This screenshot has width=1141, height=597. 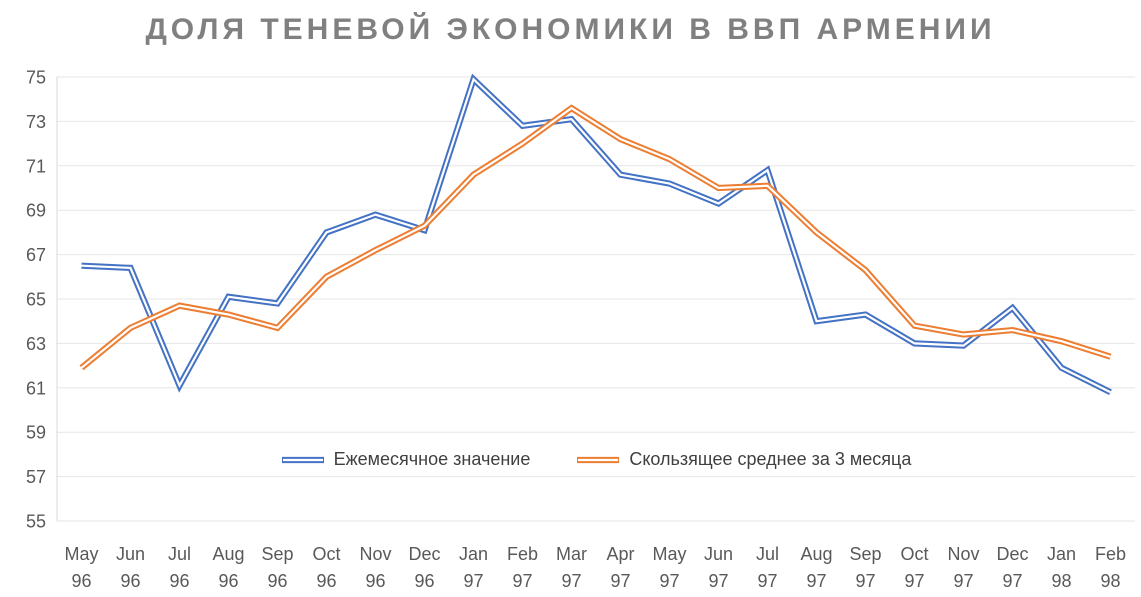 What do you see at coordinates (36, 300) in the screenshot?
I see `y-axis-tick-label: 65` at bounding box center [36, 300].